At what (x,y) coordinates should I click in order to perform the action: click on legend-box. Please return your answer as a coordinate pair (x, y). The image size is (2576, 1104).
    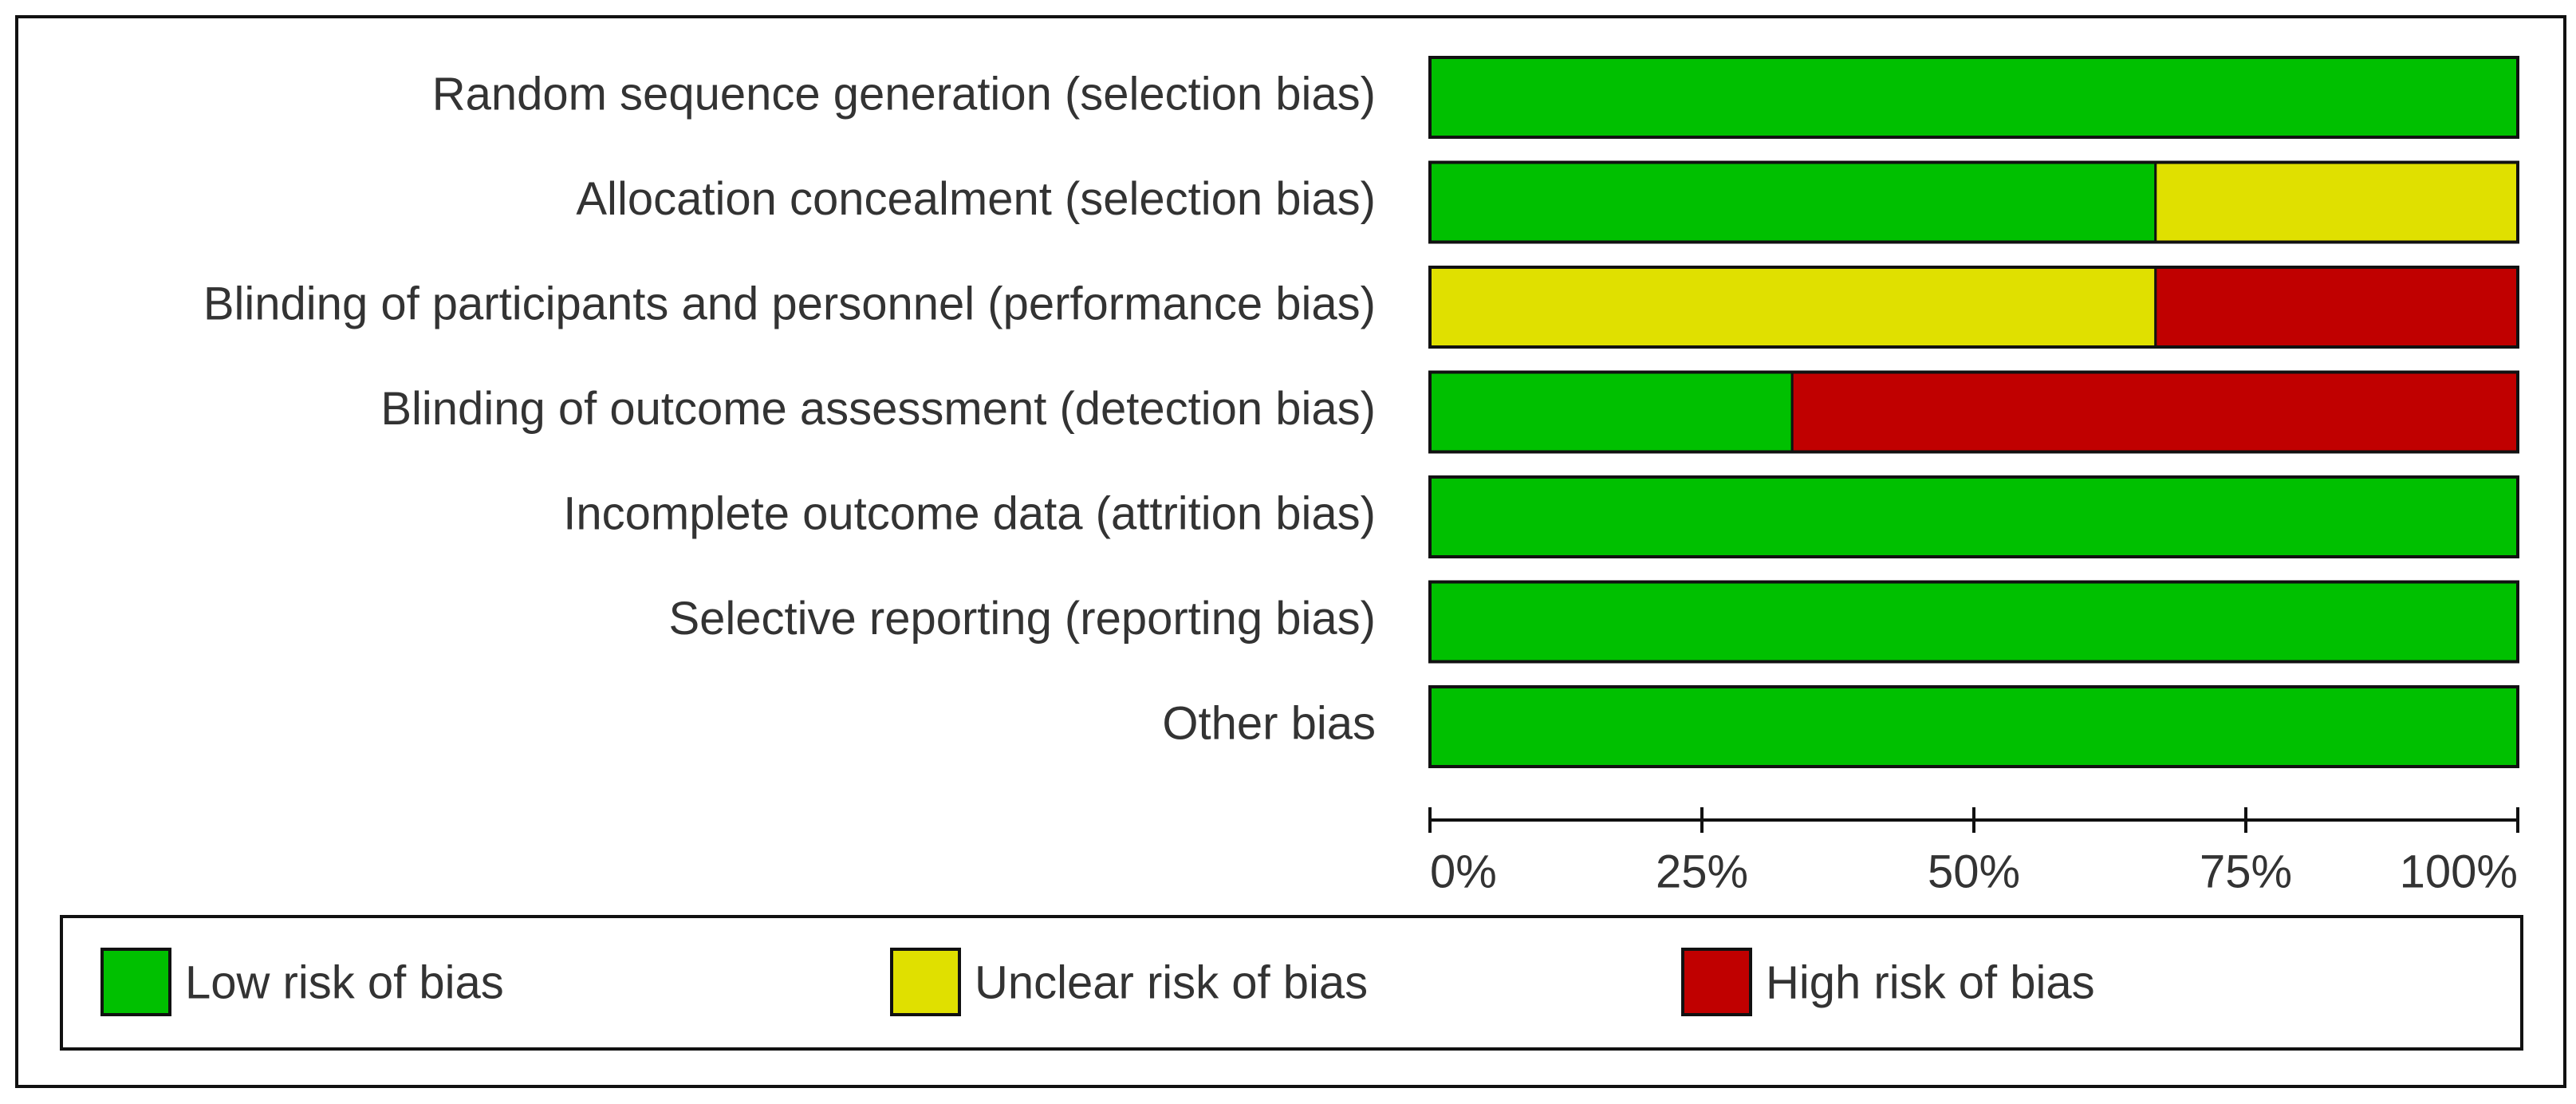
    Looking at the image, I should click on (1291, 983).